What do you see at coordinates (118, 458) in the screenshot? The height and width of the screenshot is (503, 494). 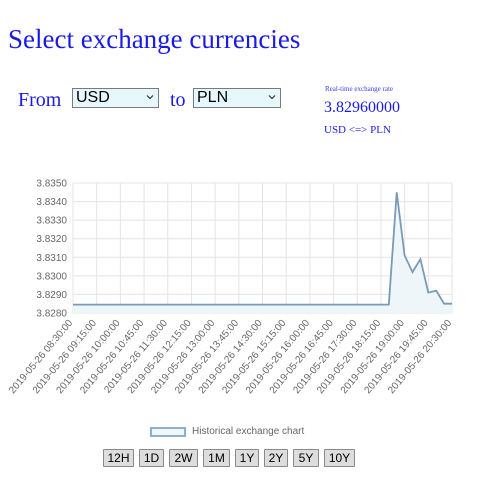 I see `range-button-12h: 12H` at bounding box center [118, 458].